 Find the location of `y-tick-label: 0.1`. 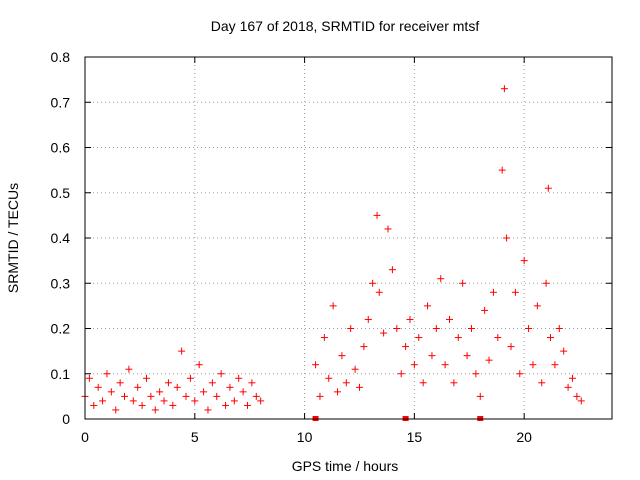

y-tick-label: 0.1 is located at coordinates (61, 374).